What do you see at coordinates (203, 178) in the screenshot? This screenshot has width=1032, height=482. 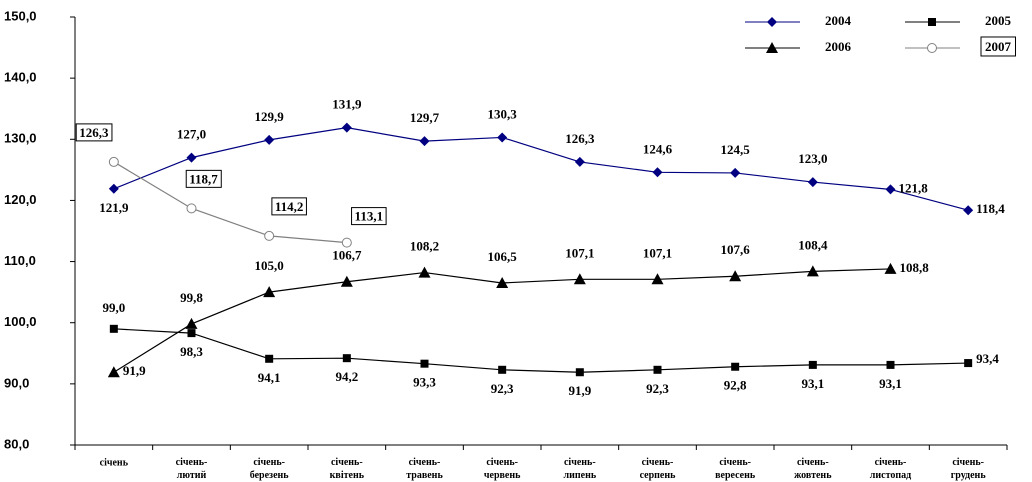 I see `data-label: 118,7` at bounding box center [203, 178].